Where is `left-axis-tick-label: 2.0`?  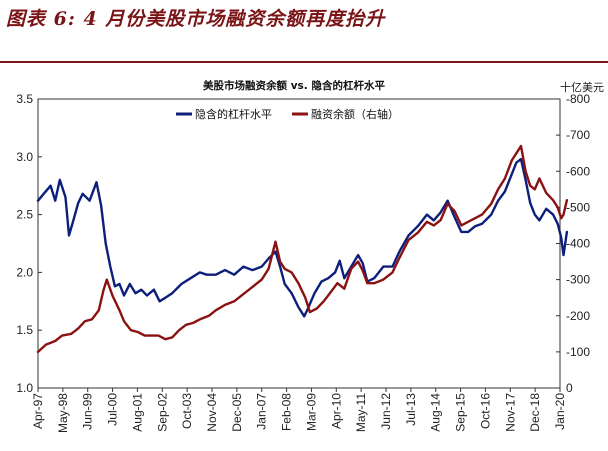 left-axis-tick-label: 2.0 is located at coordinates (24, 272).